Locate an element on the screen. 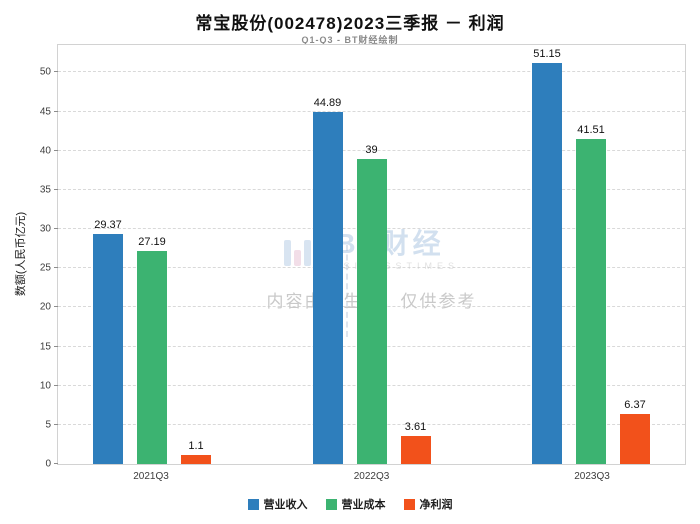 Image resolution: width=700 pixels, height=524 pixels. y-tick-label: 5 is located at coordinates (48, 425).